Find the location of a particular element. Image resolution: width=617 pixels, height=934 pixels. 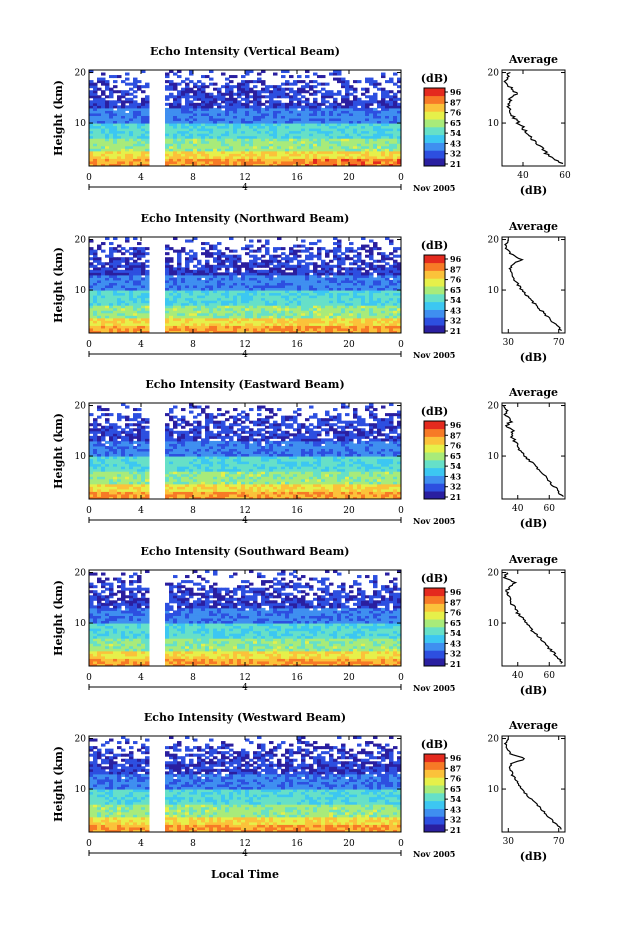

y-tick-label: 20 is located at coordinates (81, 241).